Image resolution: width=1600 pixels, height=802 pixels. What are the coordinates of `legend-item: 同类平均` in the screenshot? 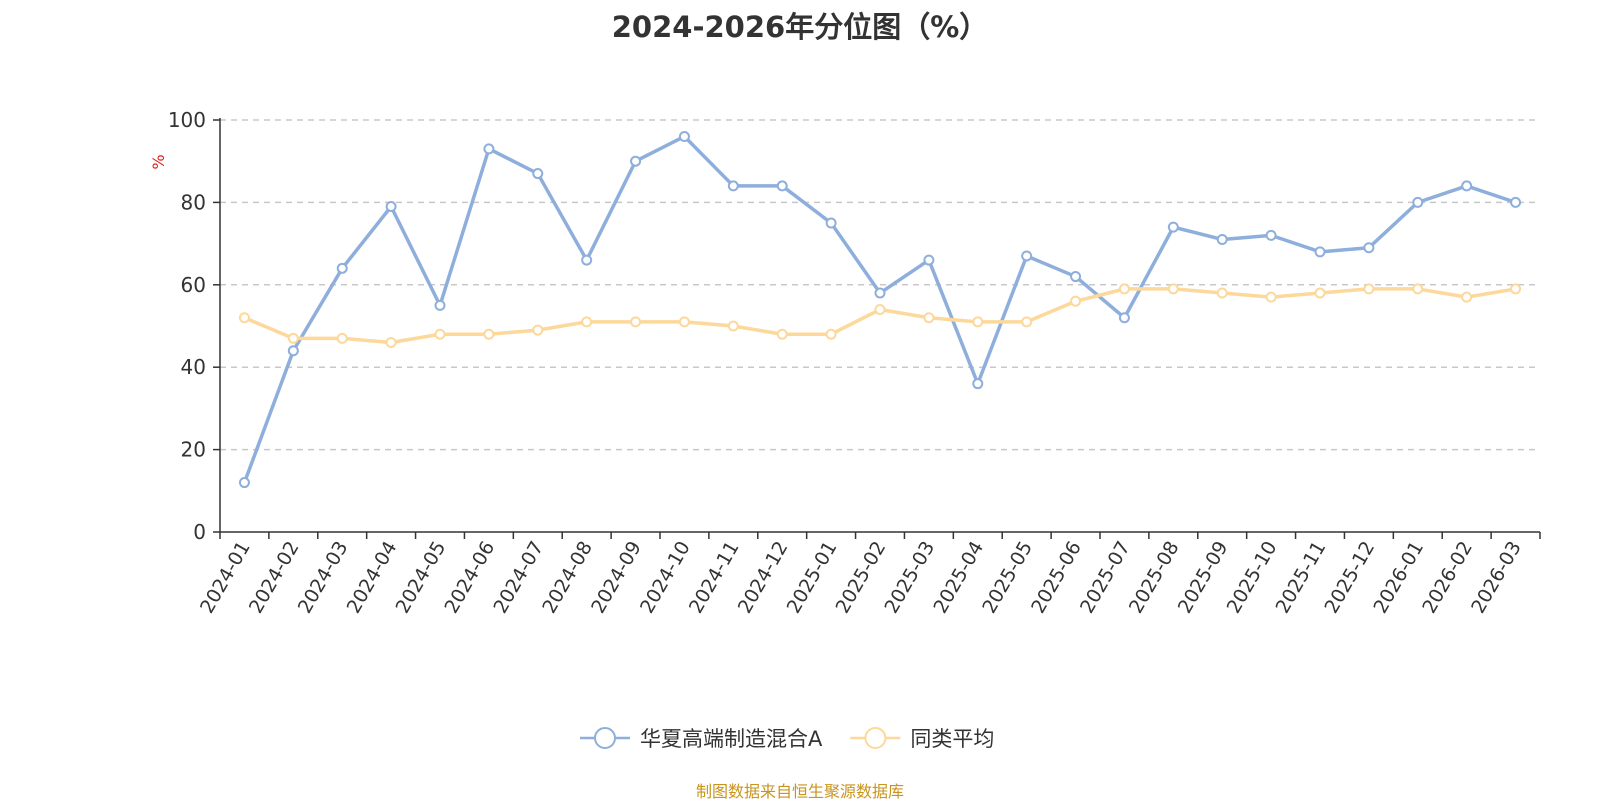 It's located at (922, 739).